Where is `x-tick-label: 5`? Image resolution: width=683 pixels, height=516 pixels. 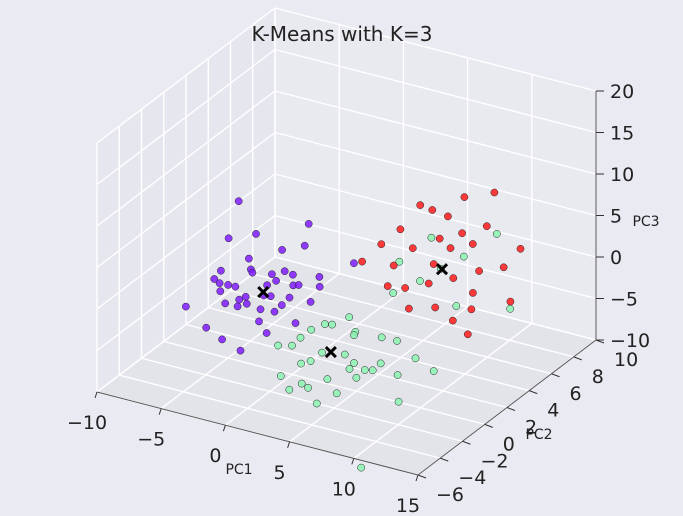 x-tick-label: 5 is located at coordinates (280, 473).